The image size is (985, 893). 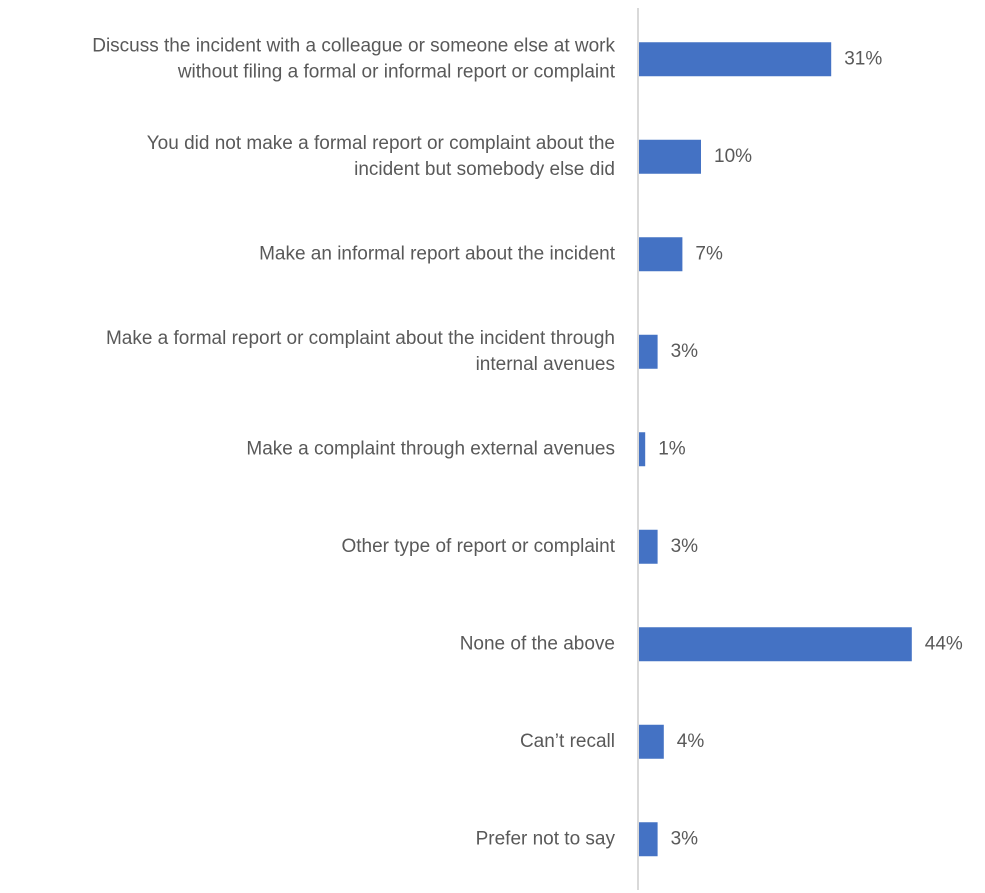 What do you see at coordinates (733, 156) in the screenshot?
I see `value-label: 10%` at bounding box center [733, 156].